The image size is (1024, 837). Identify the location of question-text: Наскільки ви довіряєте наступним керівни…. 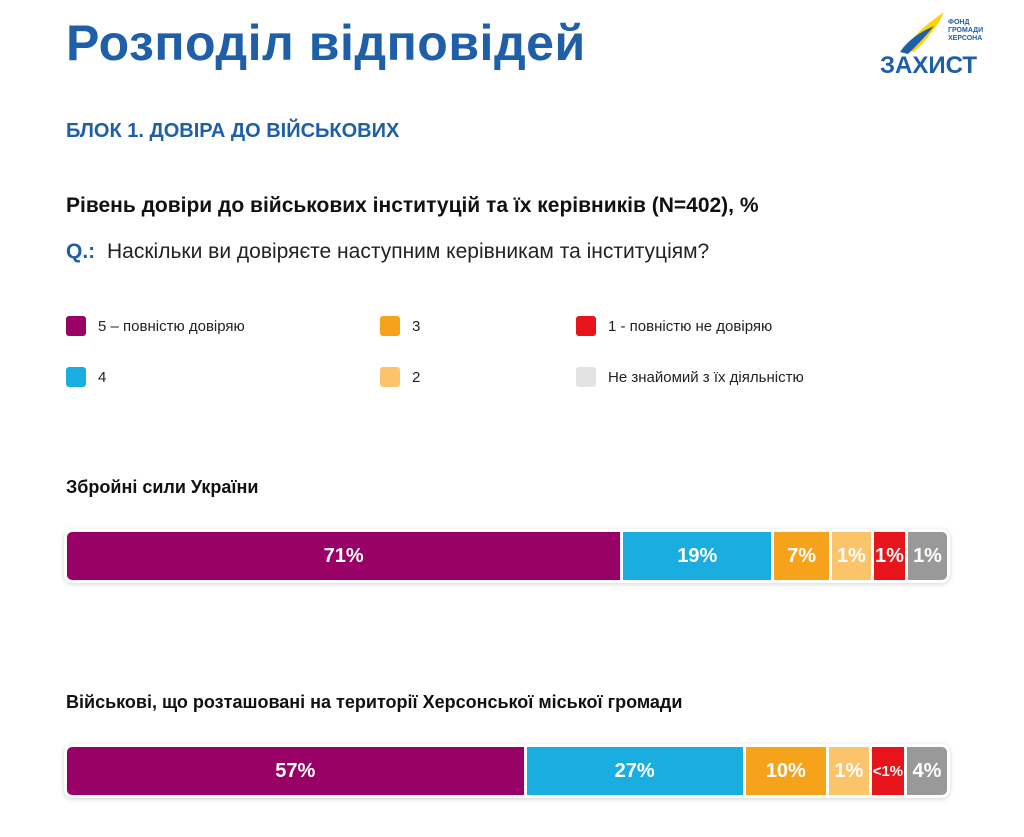
(408, 251).